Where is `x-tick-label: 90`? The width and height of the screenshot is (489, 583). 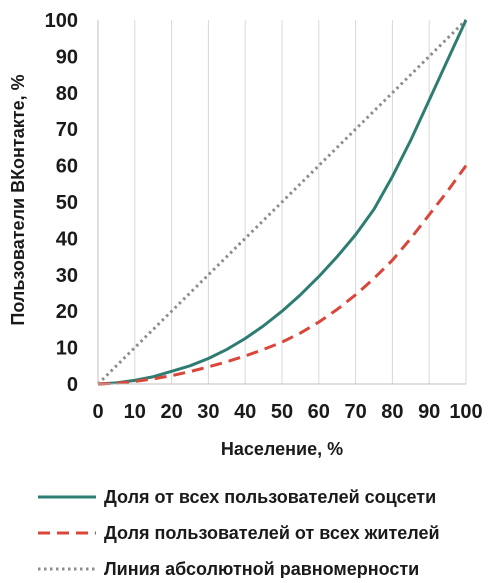 x-tick-label: 90 is located at coordinates (429, 412).